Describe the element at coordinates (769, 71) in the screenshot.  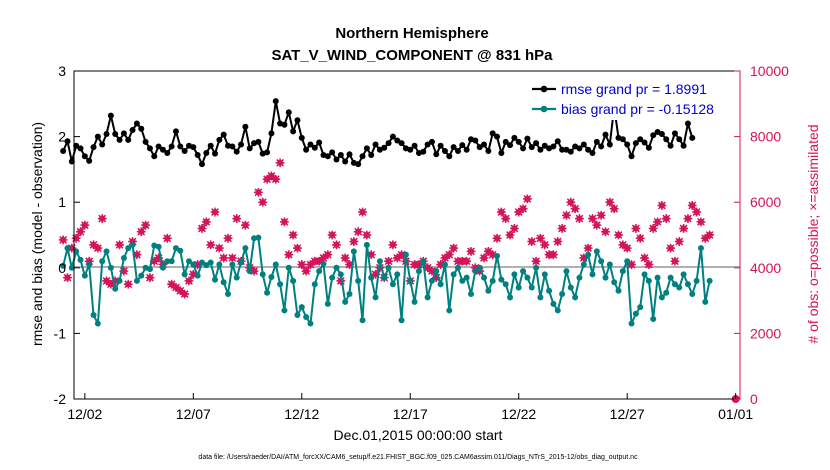
I see `y2-tick-label: 10000` at that location.